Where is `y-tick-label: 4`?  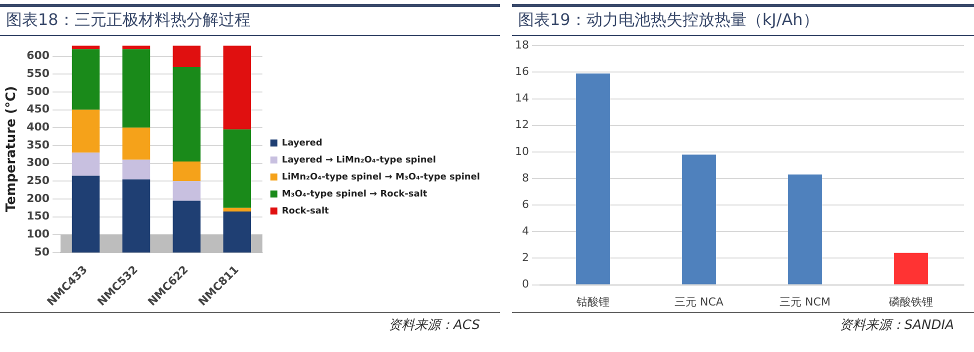
y-tick-label: 4 is located at coordinates (525, 231).